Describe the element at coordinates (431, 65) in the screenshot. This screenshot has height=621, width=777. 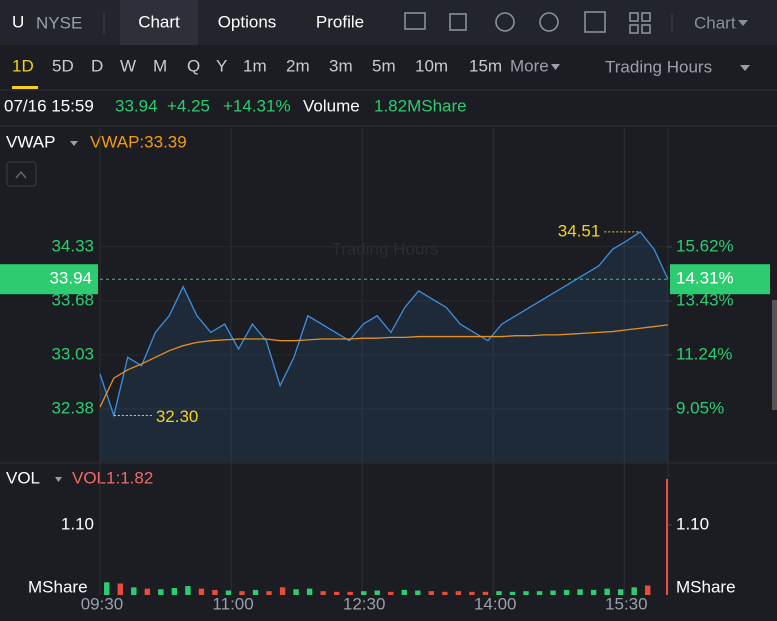
I see `timeframe: 10m` at that location.